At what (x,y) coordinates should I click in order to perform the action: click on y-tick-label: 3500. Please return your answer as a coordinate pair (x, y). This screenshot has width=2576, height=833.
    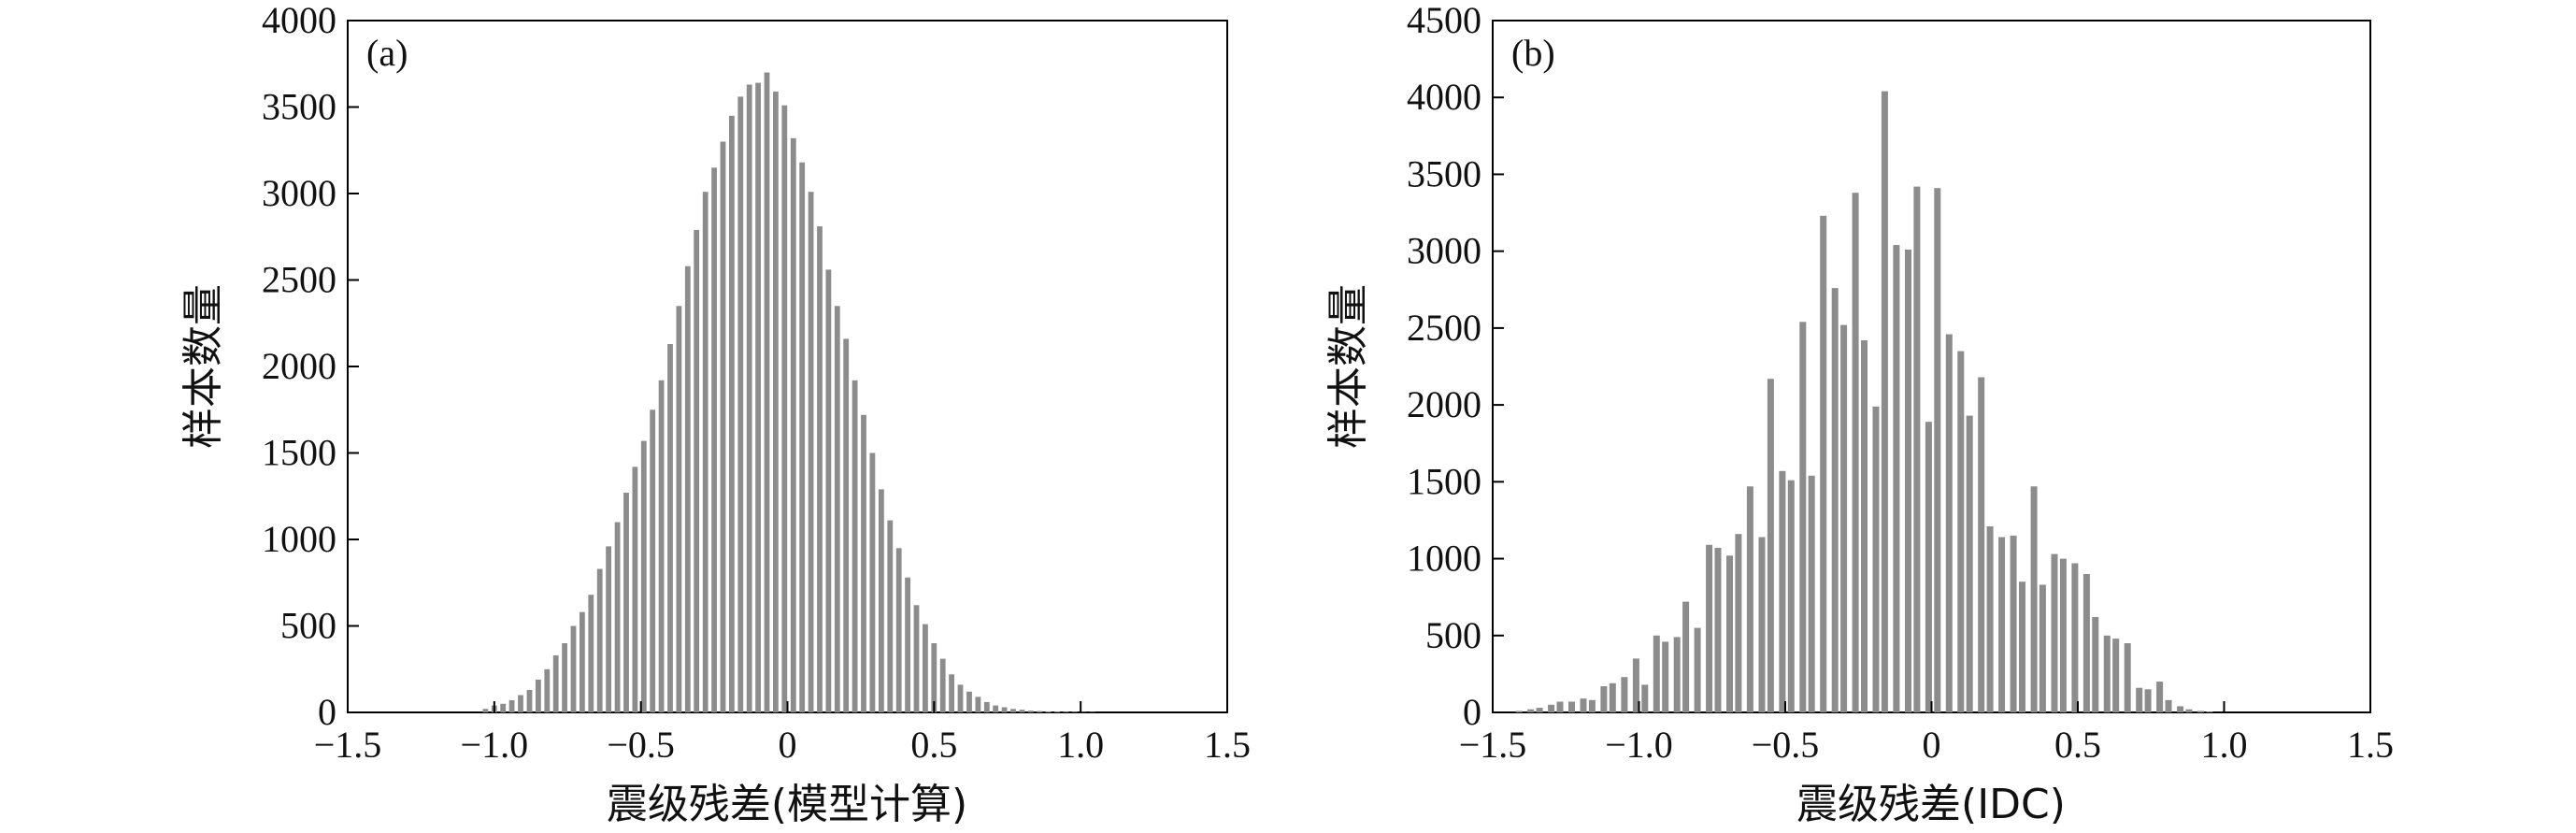
    Looking at the image, I should click on (1444, 173).